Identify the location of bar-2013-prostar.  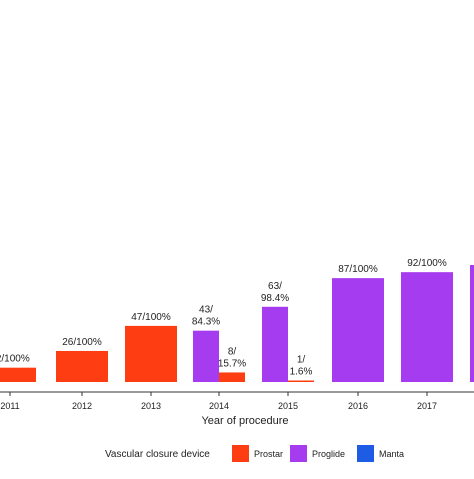
(151, 353).